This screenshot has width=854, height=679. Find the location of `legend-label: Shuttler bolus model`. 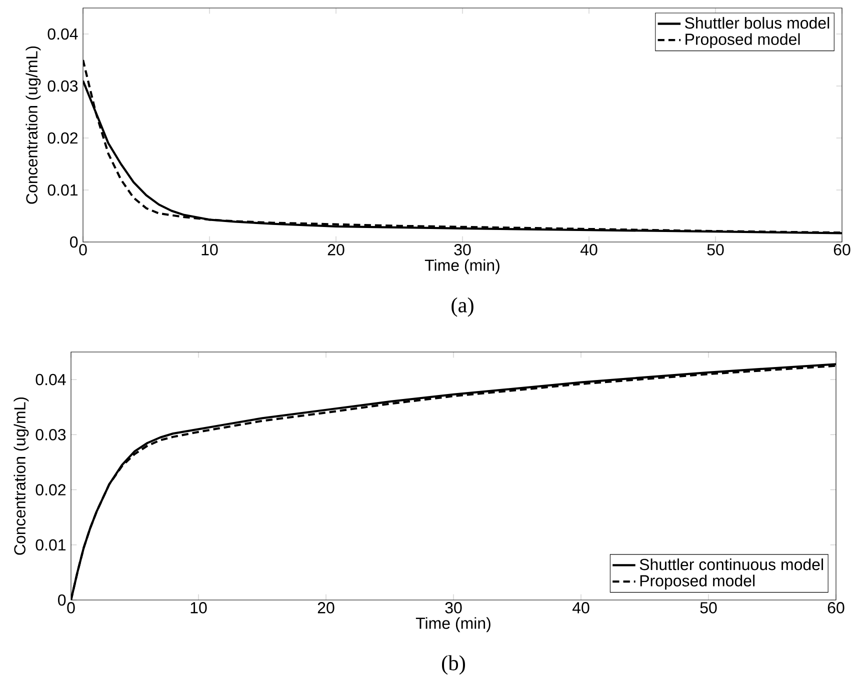

legend-label: Shuttler bolus model is located at coordinates (757, 22).